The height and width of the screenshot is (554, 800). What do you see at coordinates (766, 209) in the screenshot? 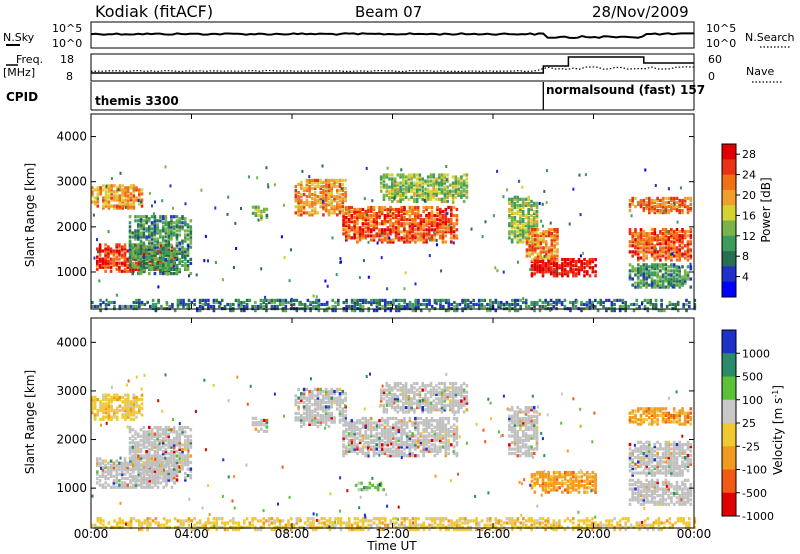
I see `power-colorbar-label: Power [dB]` at bounding box center [766, 209].